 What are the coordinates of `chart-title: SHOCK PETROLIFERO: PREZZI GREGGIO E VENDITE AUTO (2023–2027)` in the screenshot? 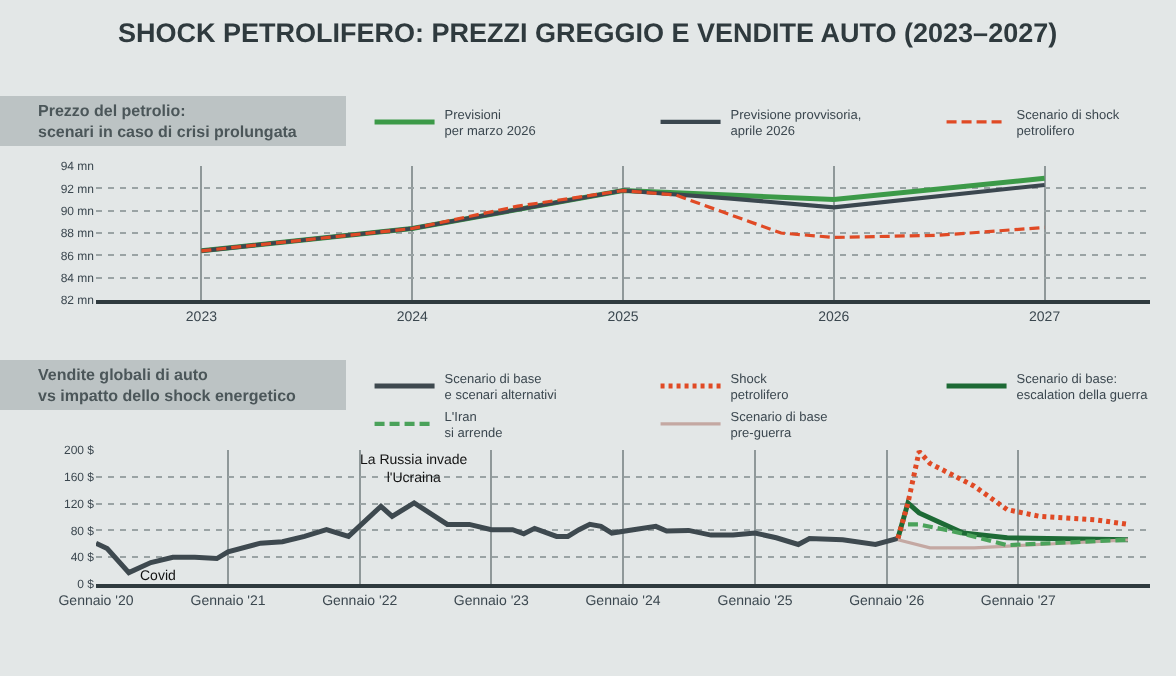 It's located at (588, 33).